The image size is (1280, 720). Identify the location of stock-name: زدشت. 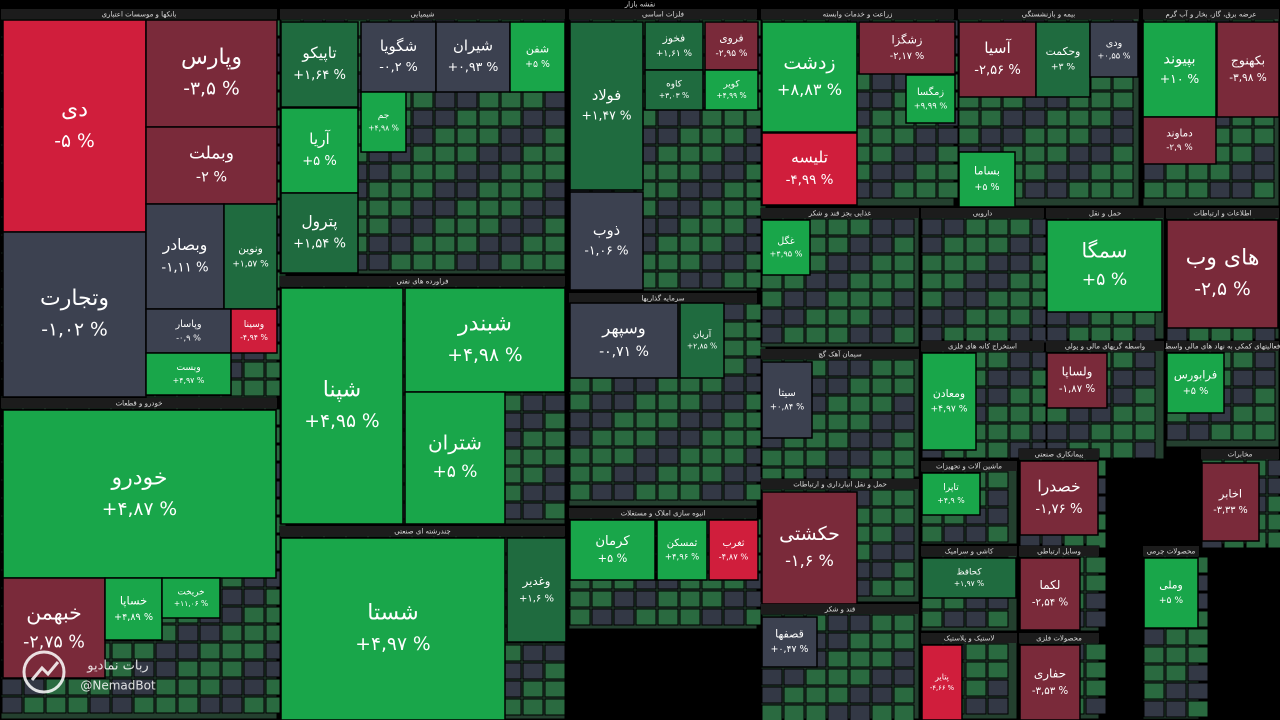
(809, 63).